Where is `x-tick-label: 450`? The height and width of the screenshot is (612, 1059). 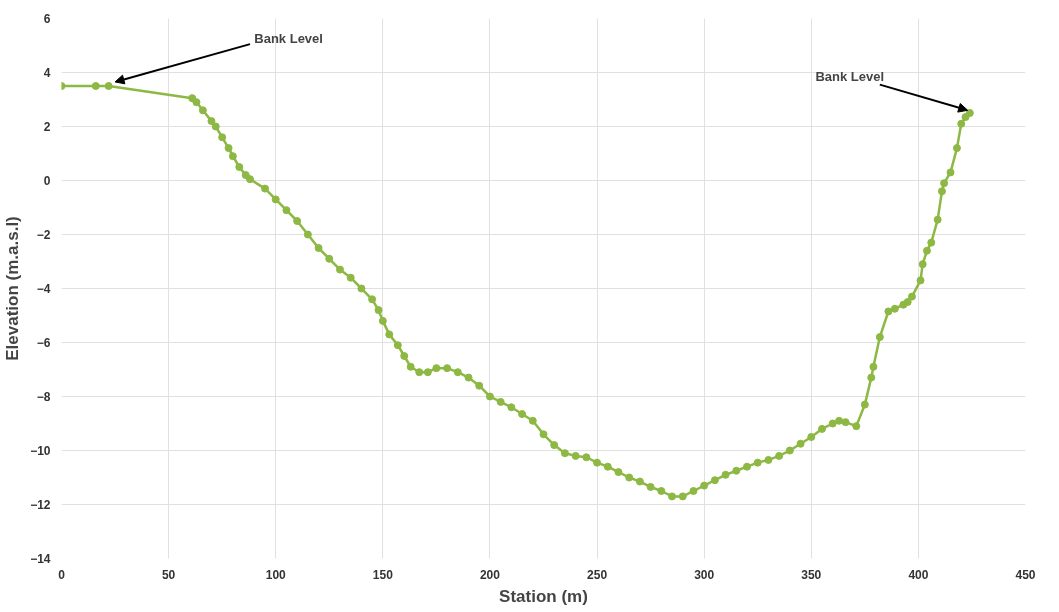 x-tick-label: 450 is located at coordinates (1025, 574).